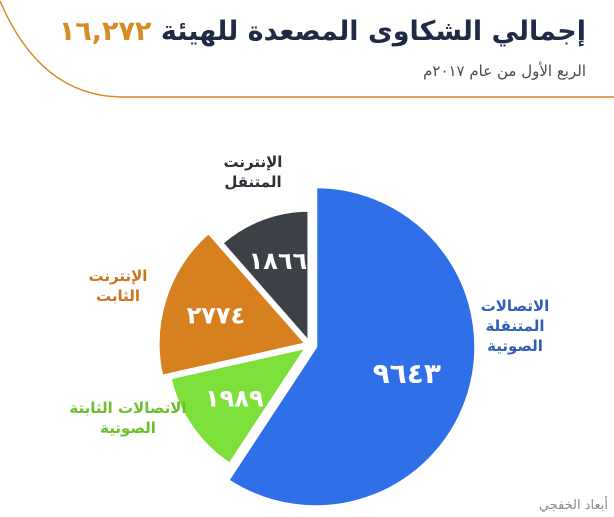  Describe the element at coordinates (515, 326) in the screenshot. I see `slice-category-label-1: الاتصالات المتنقلة الصوتية` at that location.